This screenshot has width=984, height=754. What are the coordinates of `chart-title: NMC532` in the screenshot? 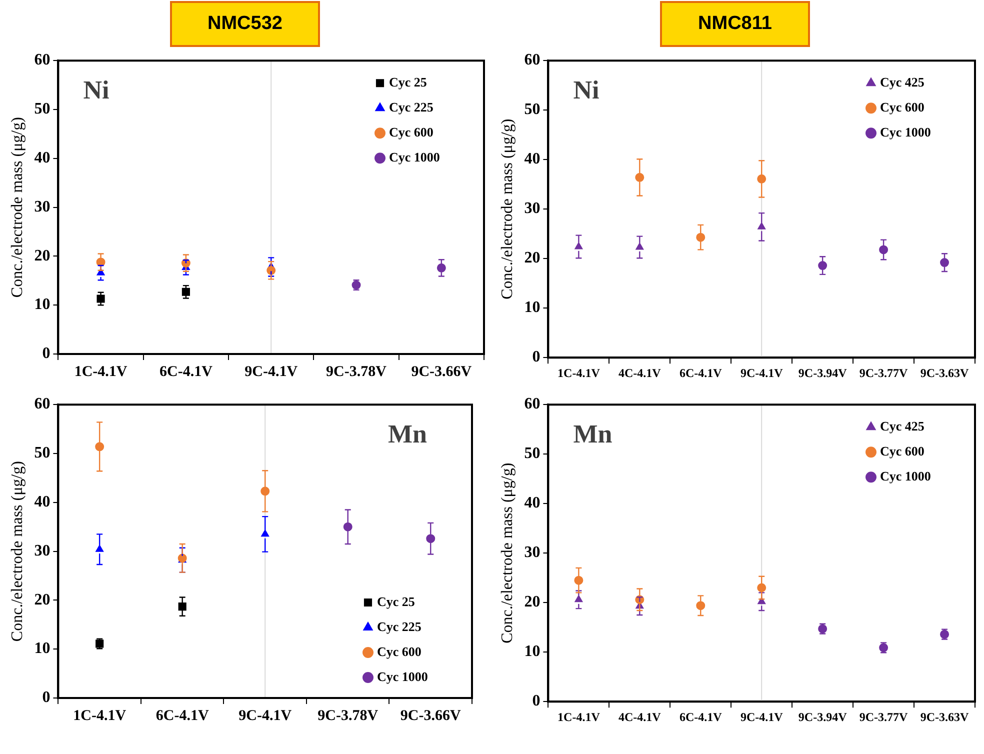 It's located at (245, 24).